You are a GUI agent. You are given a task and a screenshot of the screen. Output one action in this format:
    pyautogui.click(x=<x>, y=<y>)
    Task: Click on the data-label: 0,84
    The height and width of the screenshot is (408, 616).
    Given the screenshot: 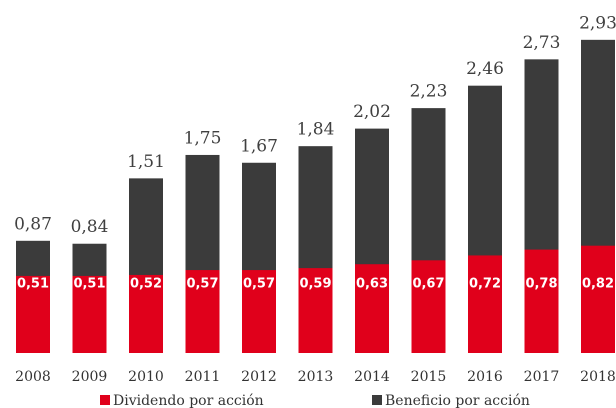 What is the action you would take?
    pyautogui.click(x=90, y=227)
    